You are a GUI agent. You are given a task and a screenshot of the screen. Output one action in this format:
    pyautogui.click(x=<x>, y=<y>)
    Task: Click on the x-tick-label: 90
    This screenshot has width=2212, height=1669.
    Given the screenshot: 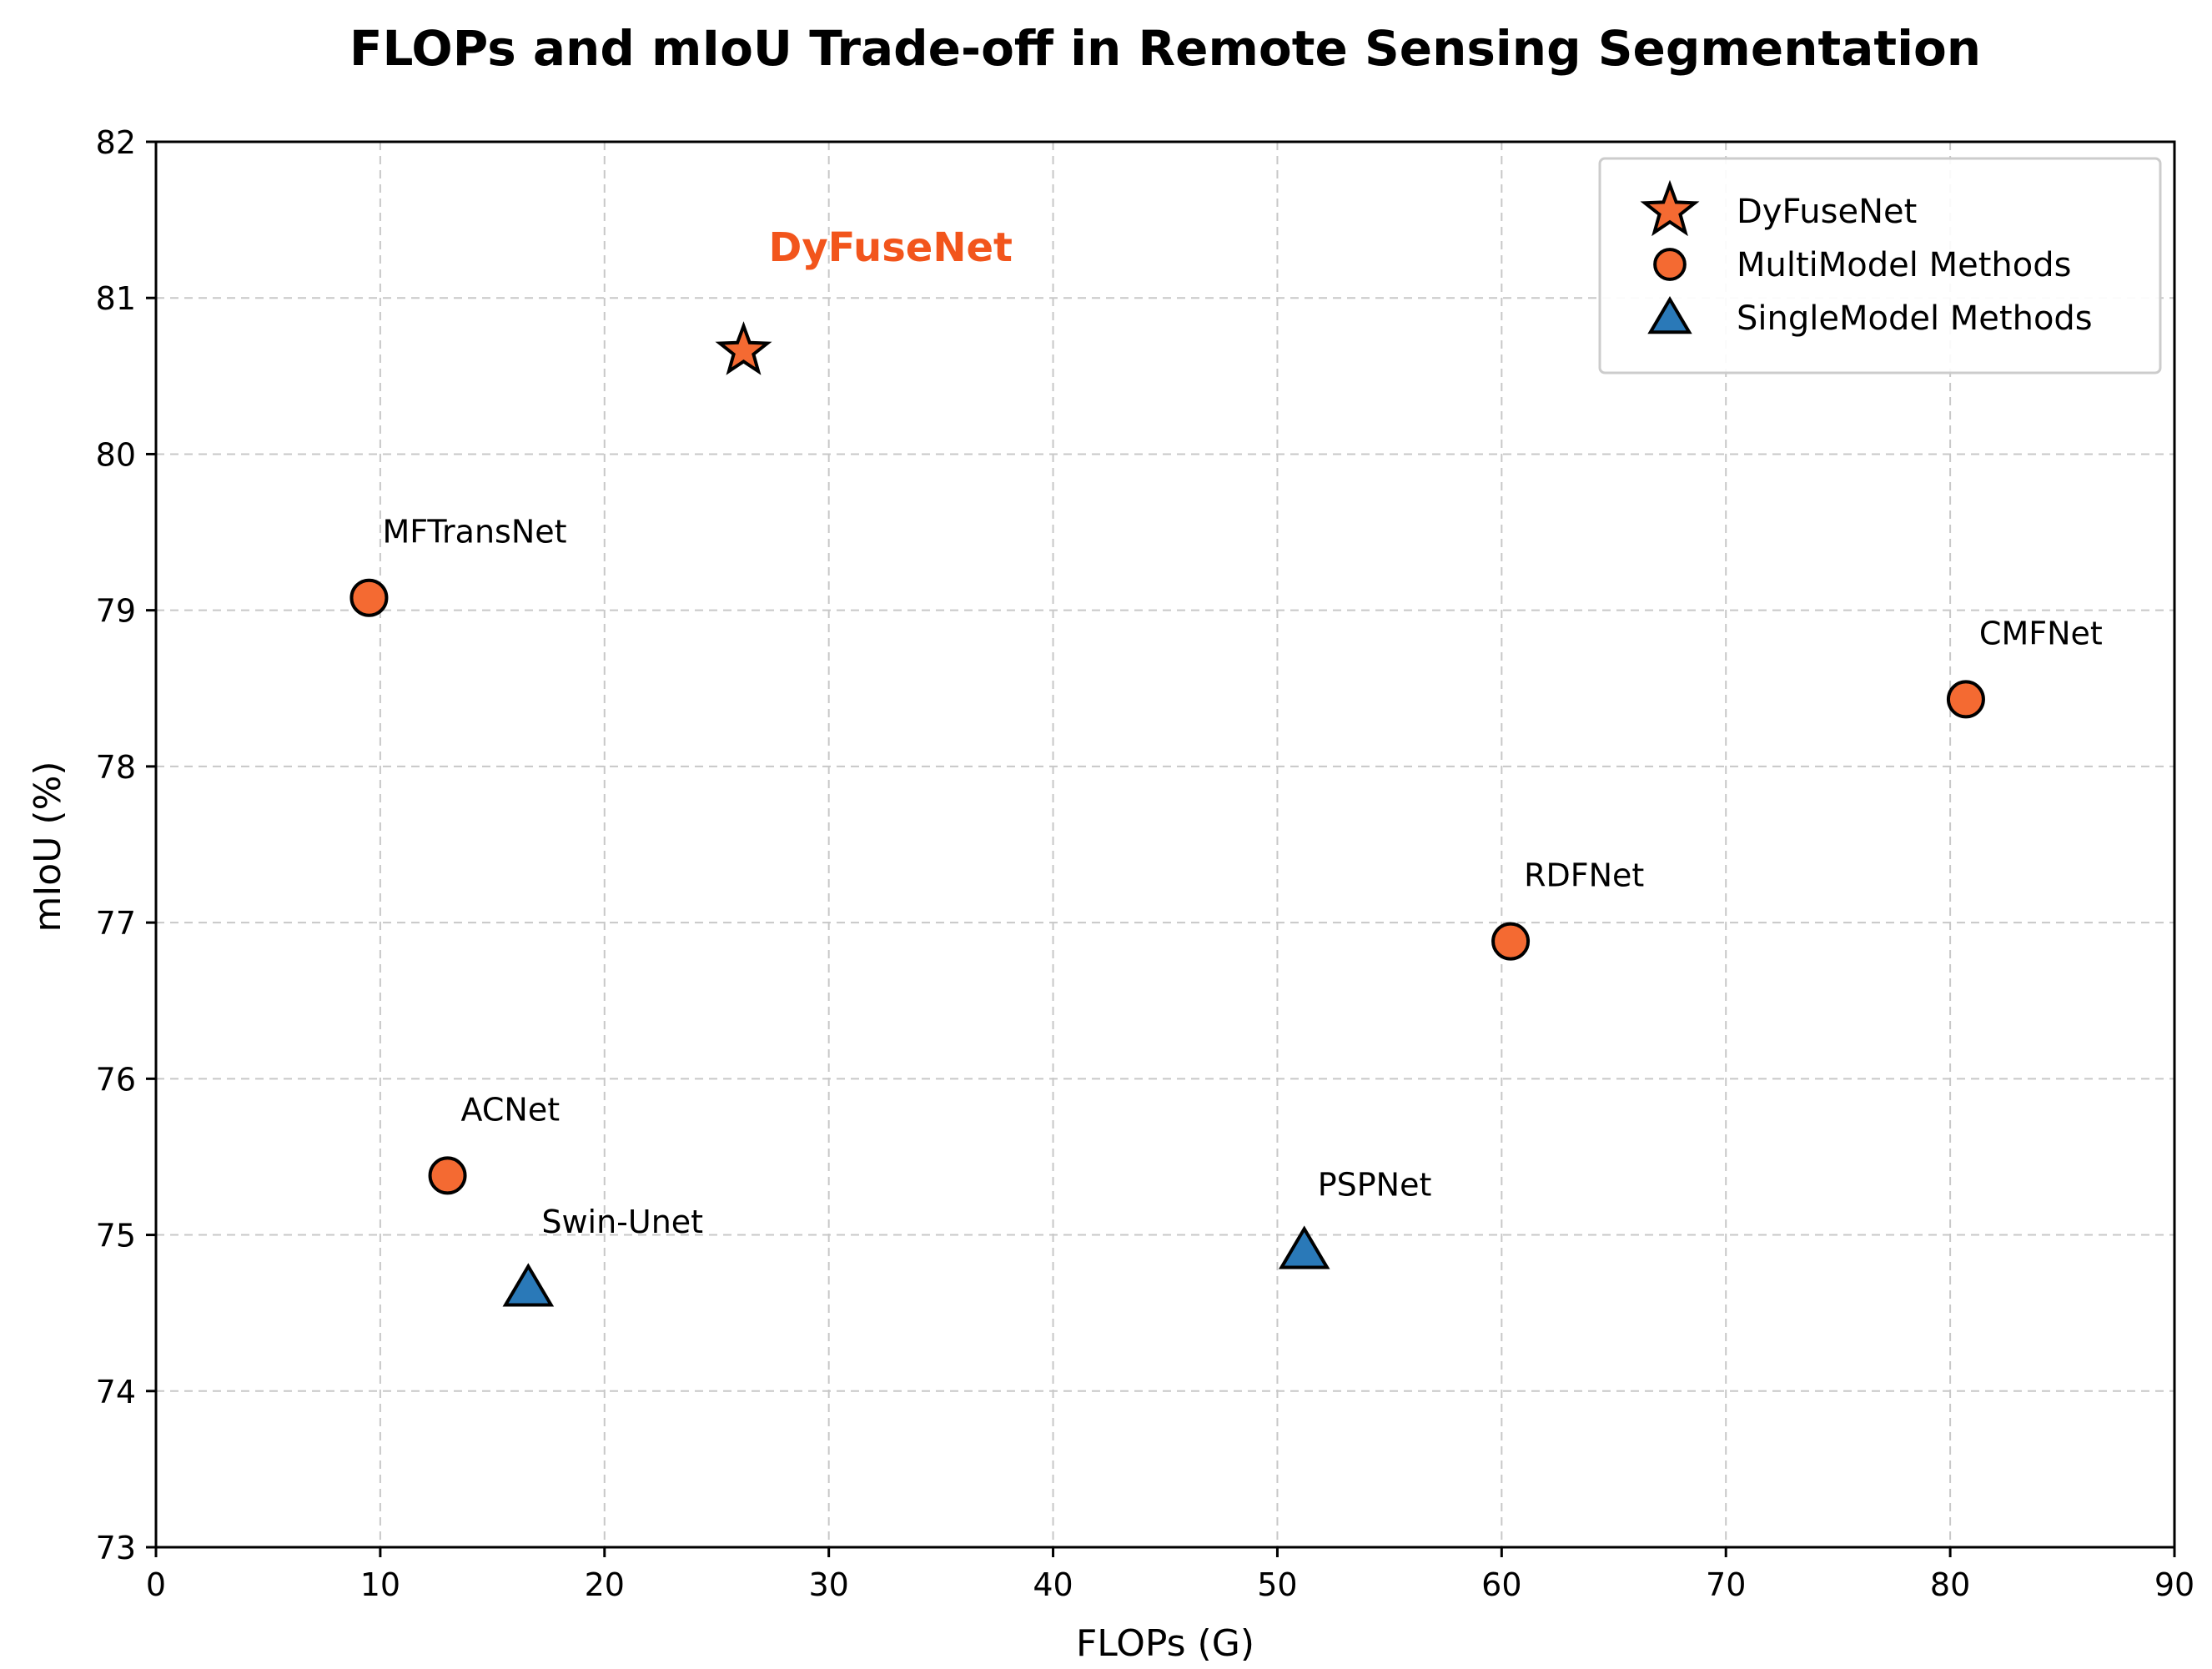 What is the action you would take?
    pyautogui.click(x=2174, y=1585)
    